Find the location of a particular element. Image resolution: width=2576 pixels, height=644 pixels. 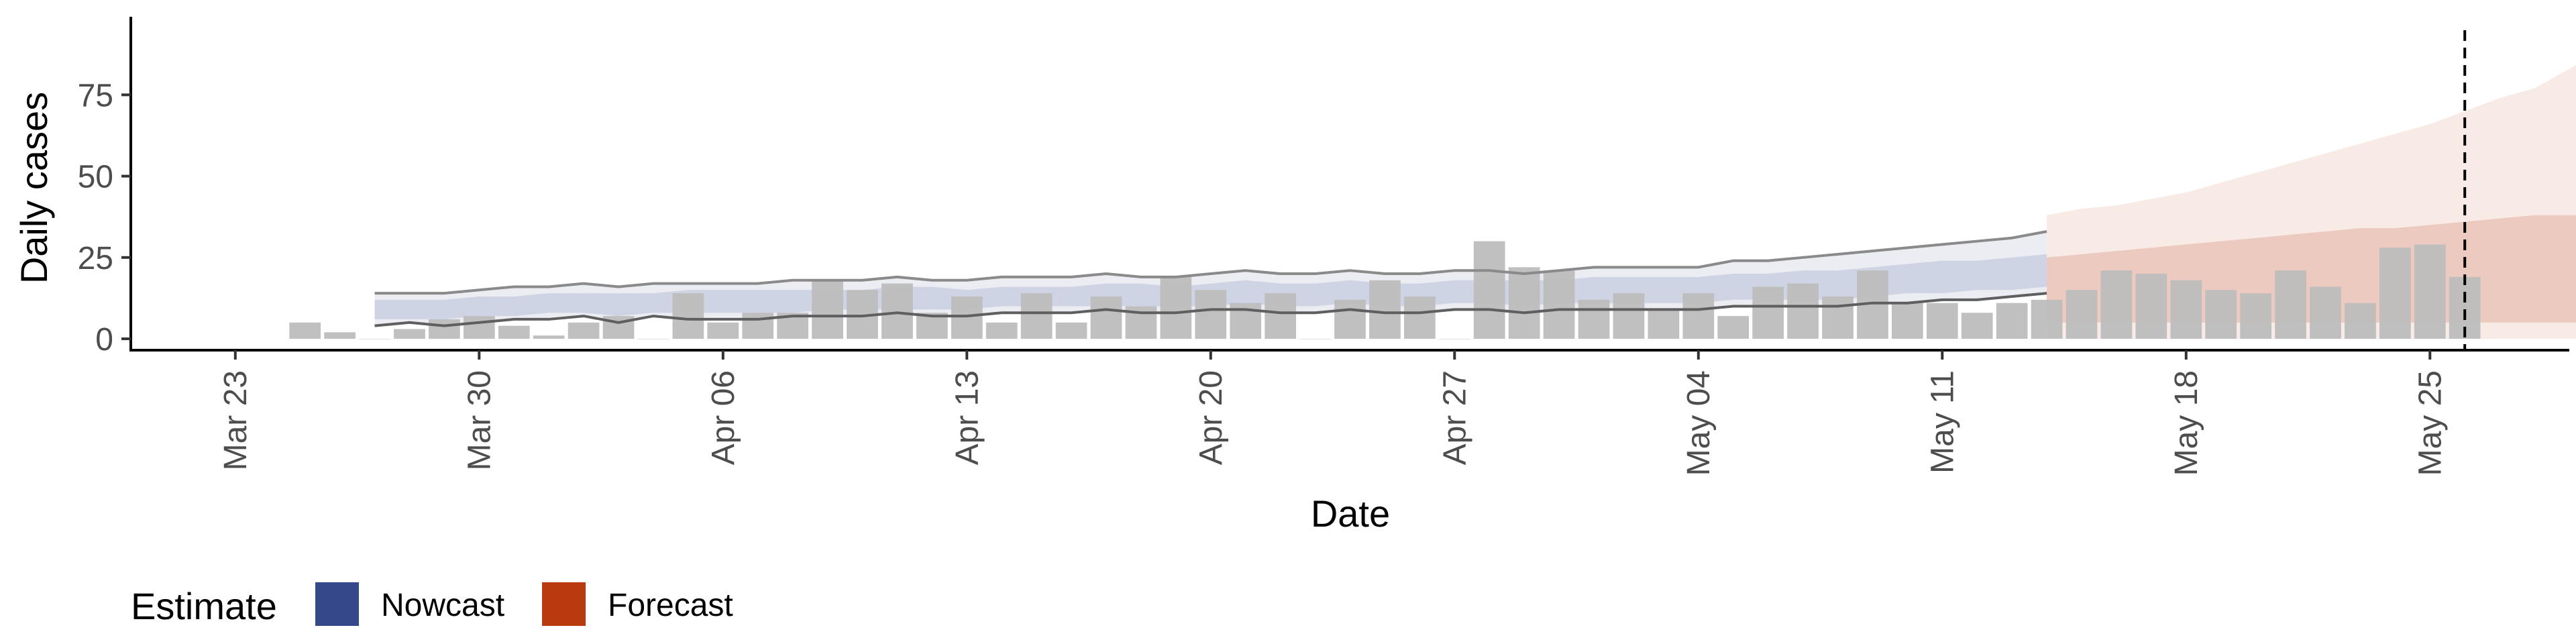

y-tick-label: 50 is located at coordinates (95, 177).